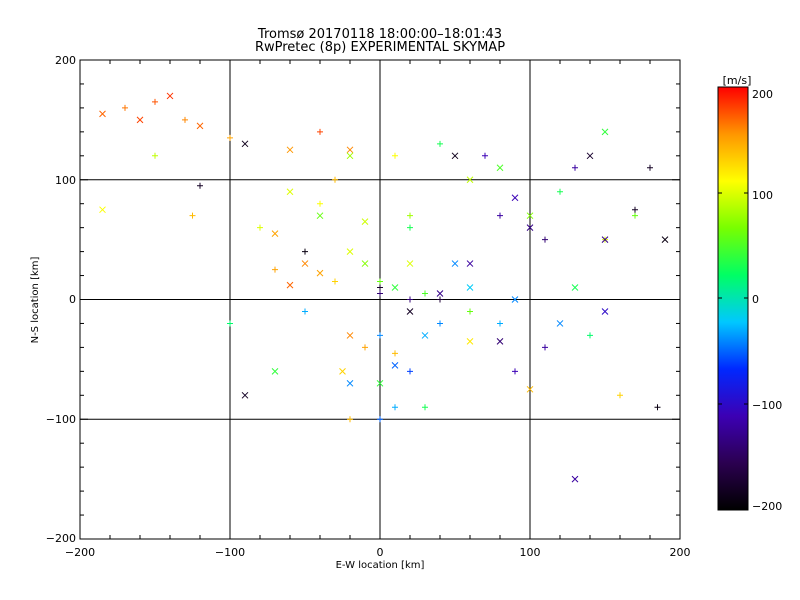 The height and width of the screenshot is (600, 800). I want to click on y-tick-labels: 200 100 0 −100 −200, so click(61, 299).